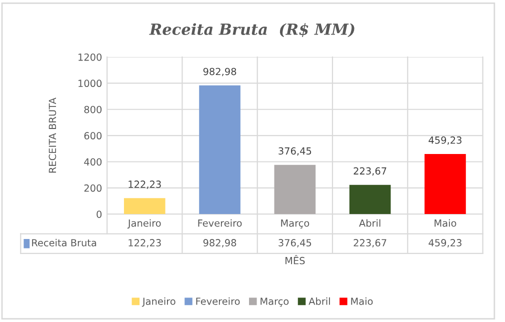 The height and width of the screenshot is (322, 505). What do you see at coordinates (52, 135) in the screenshot?
I see `y-axis-title: RECEITA BRUTA` at bounding box center [52, 135].